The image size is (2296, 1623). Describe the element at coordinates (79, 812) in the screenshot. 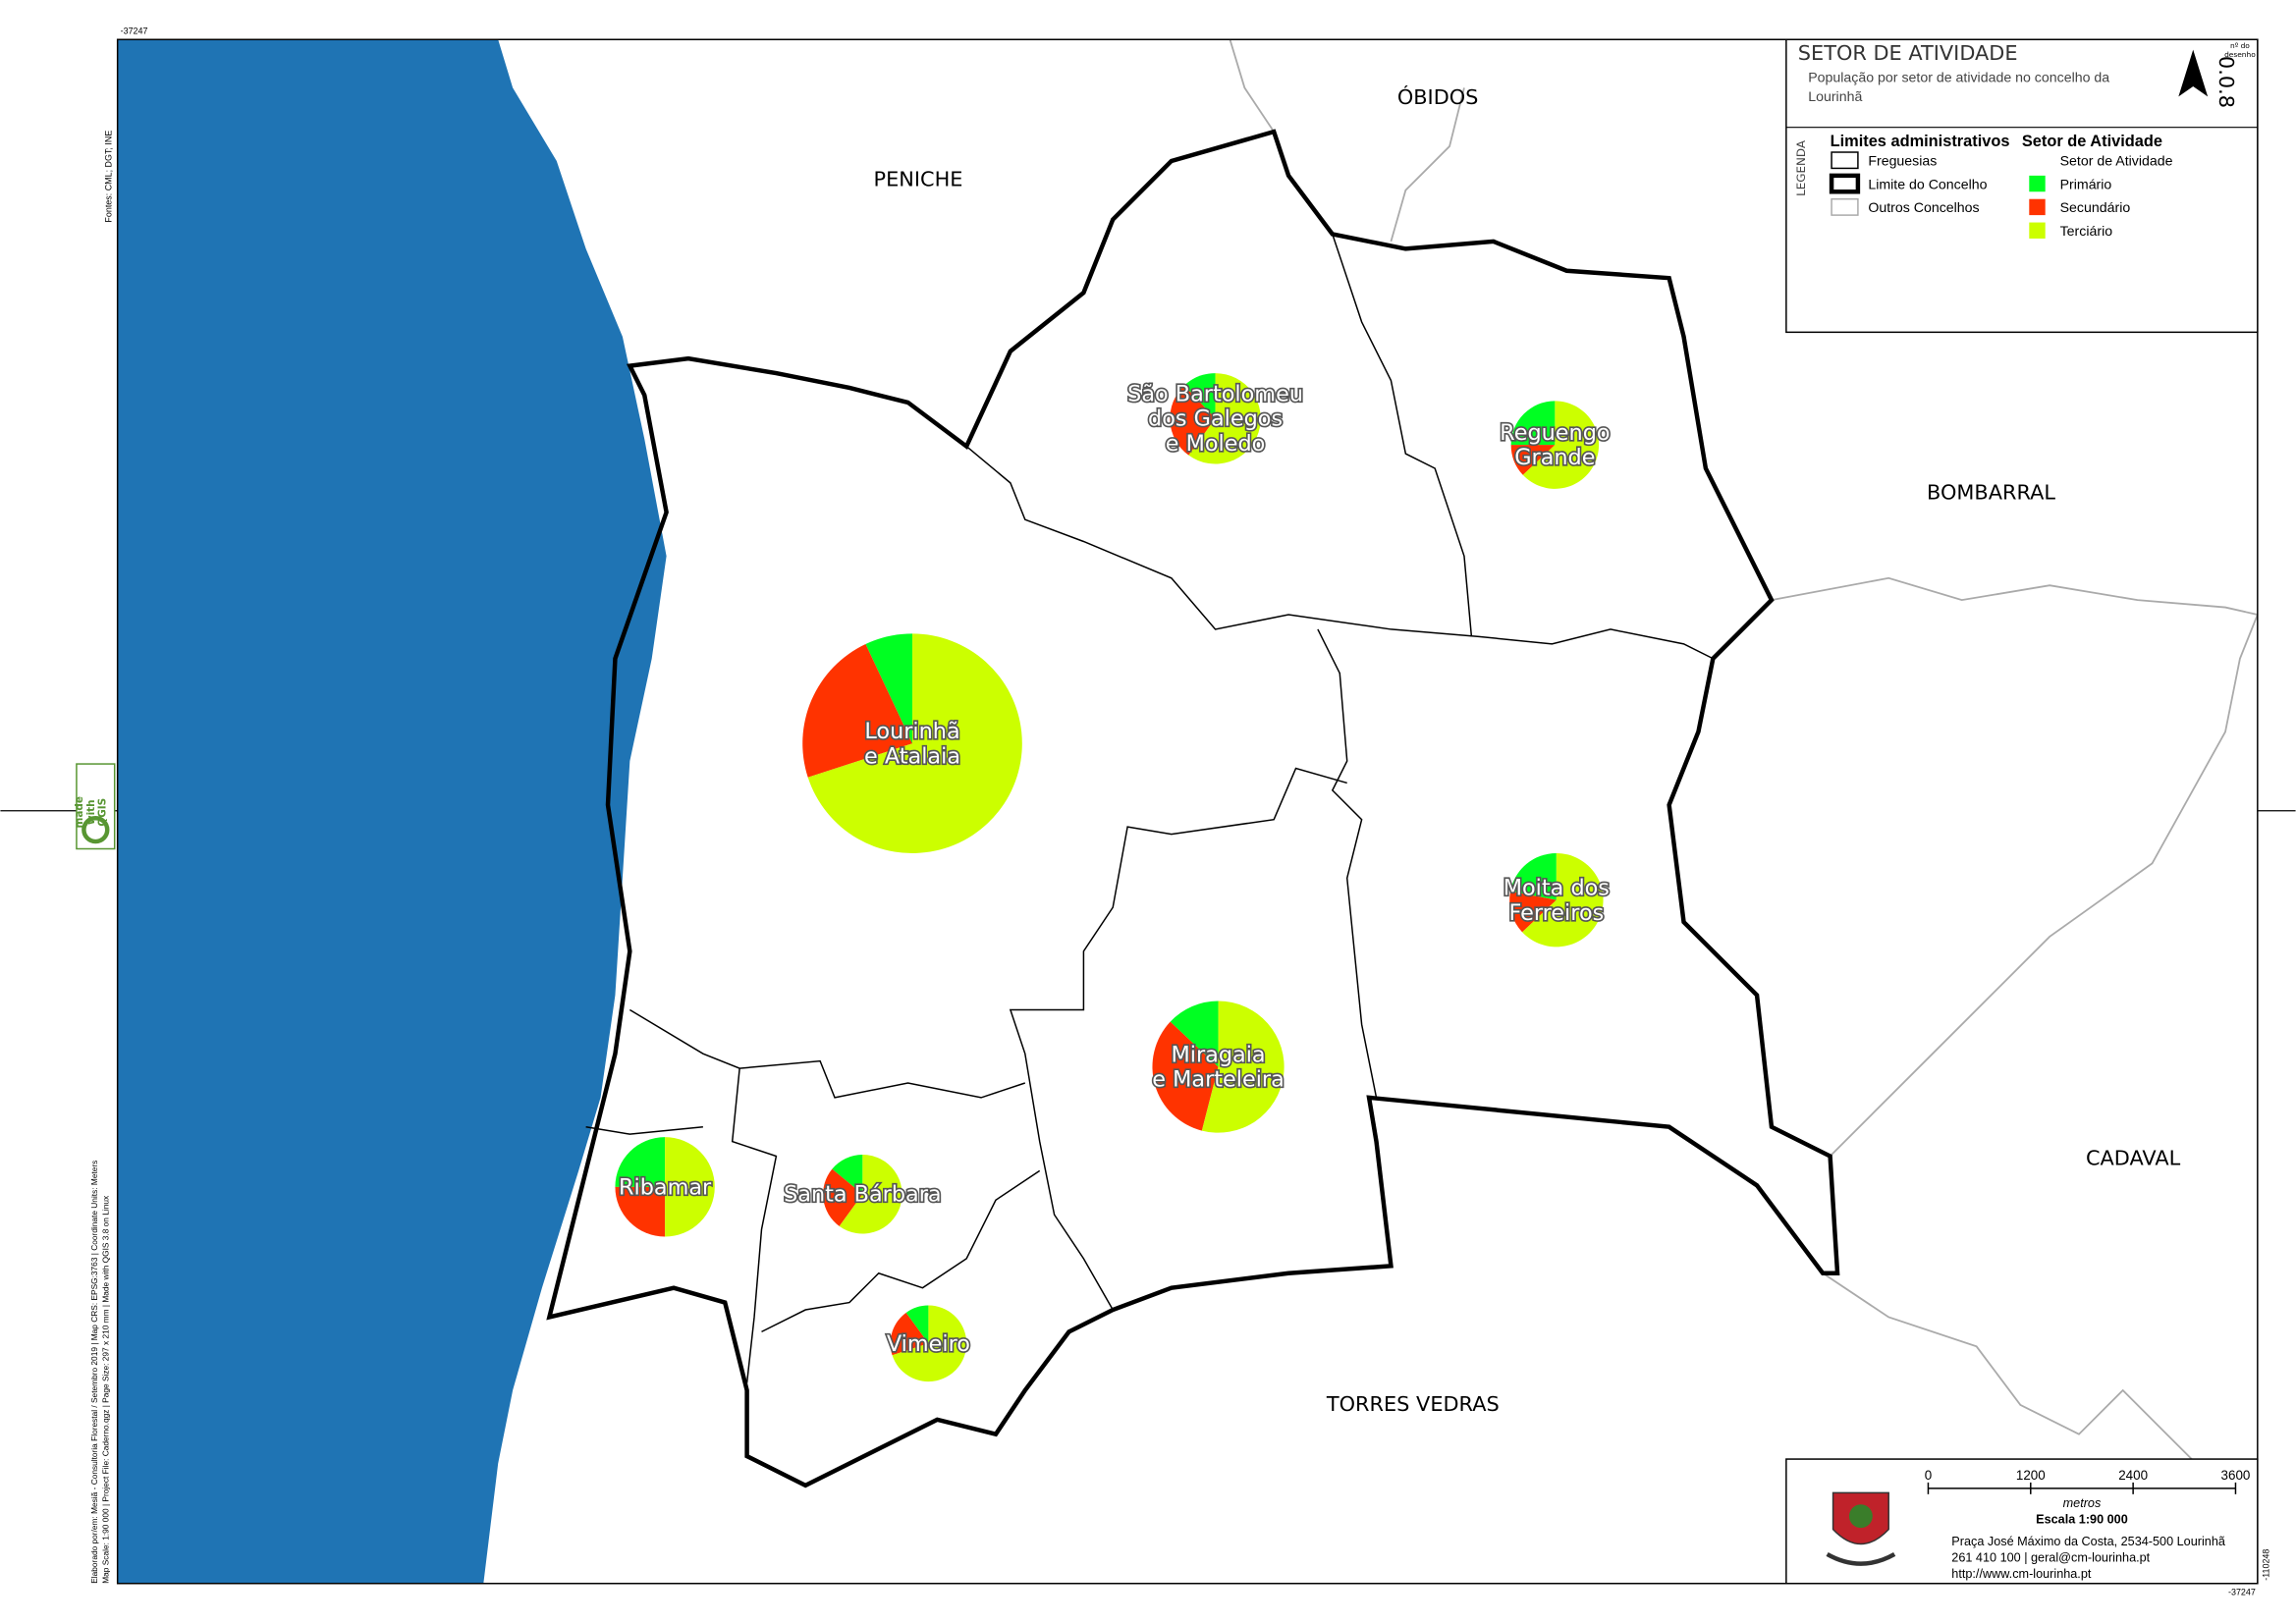

I see `qgis-text: made` at that location.